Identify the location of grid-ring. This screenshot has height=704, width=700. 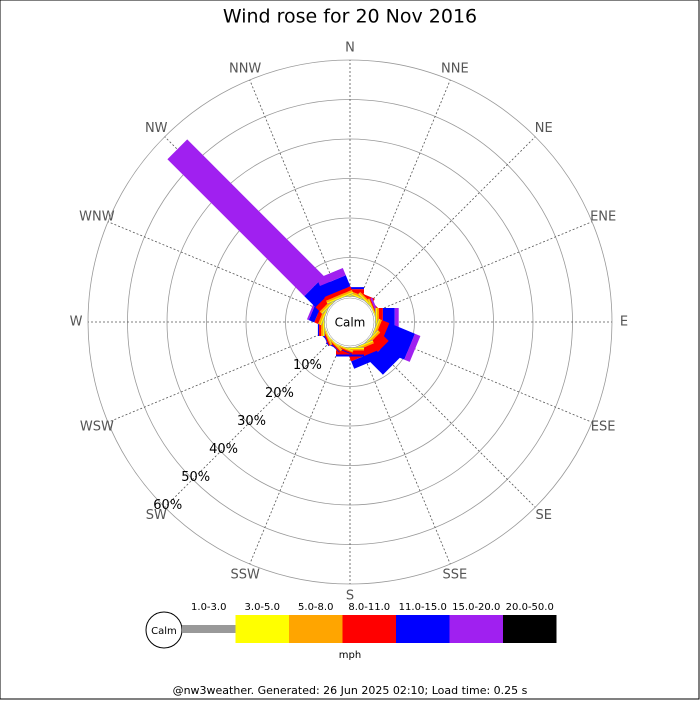
(350, 322).